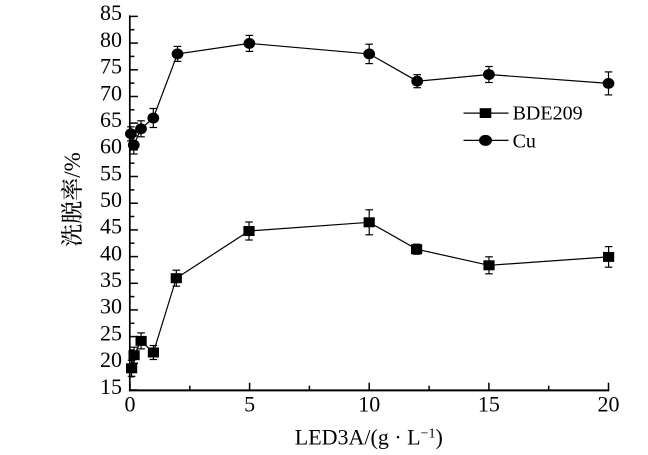 This screenshot has height=455, width=648. Describe the element at coordinates (548, 114) in the screenshot. I see `svg-text: BDE209` at that location.